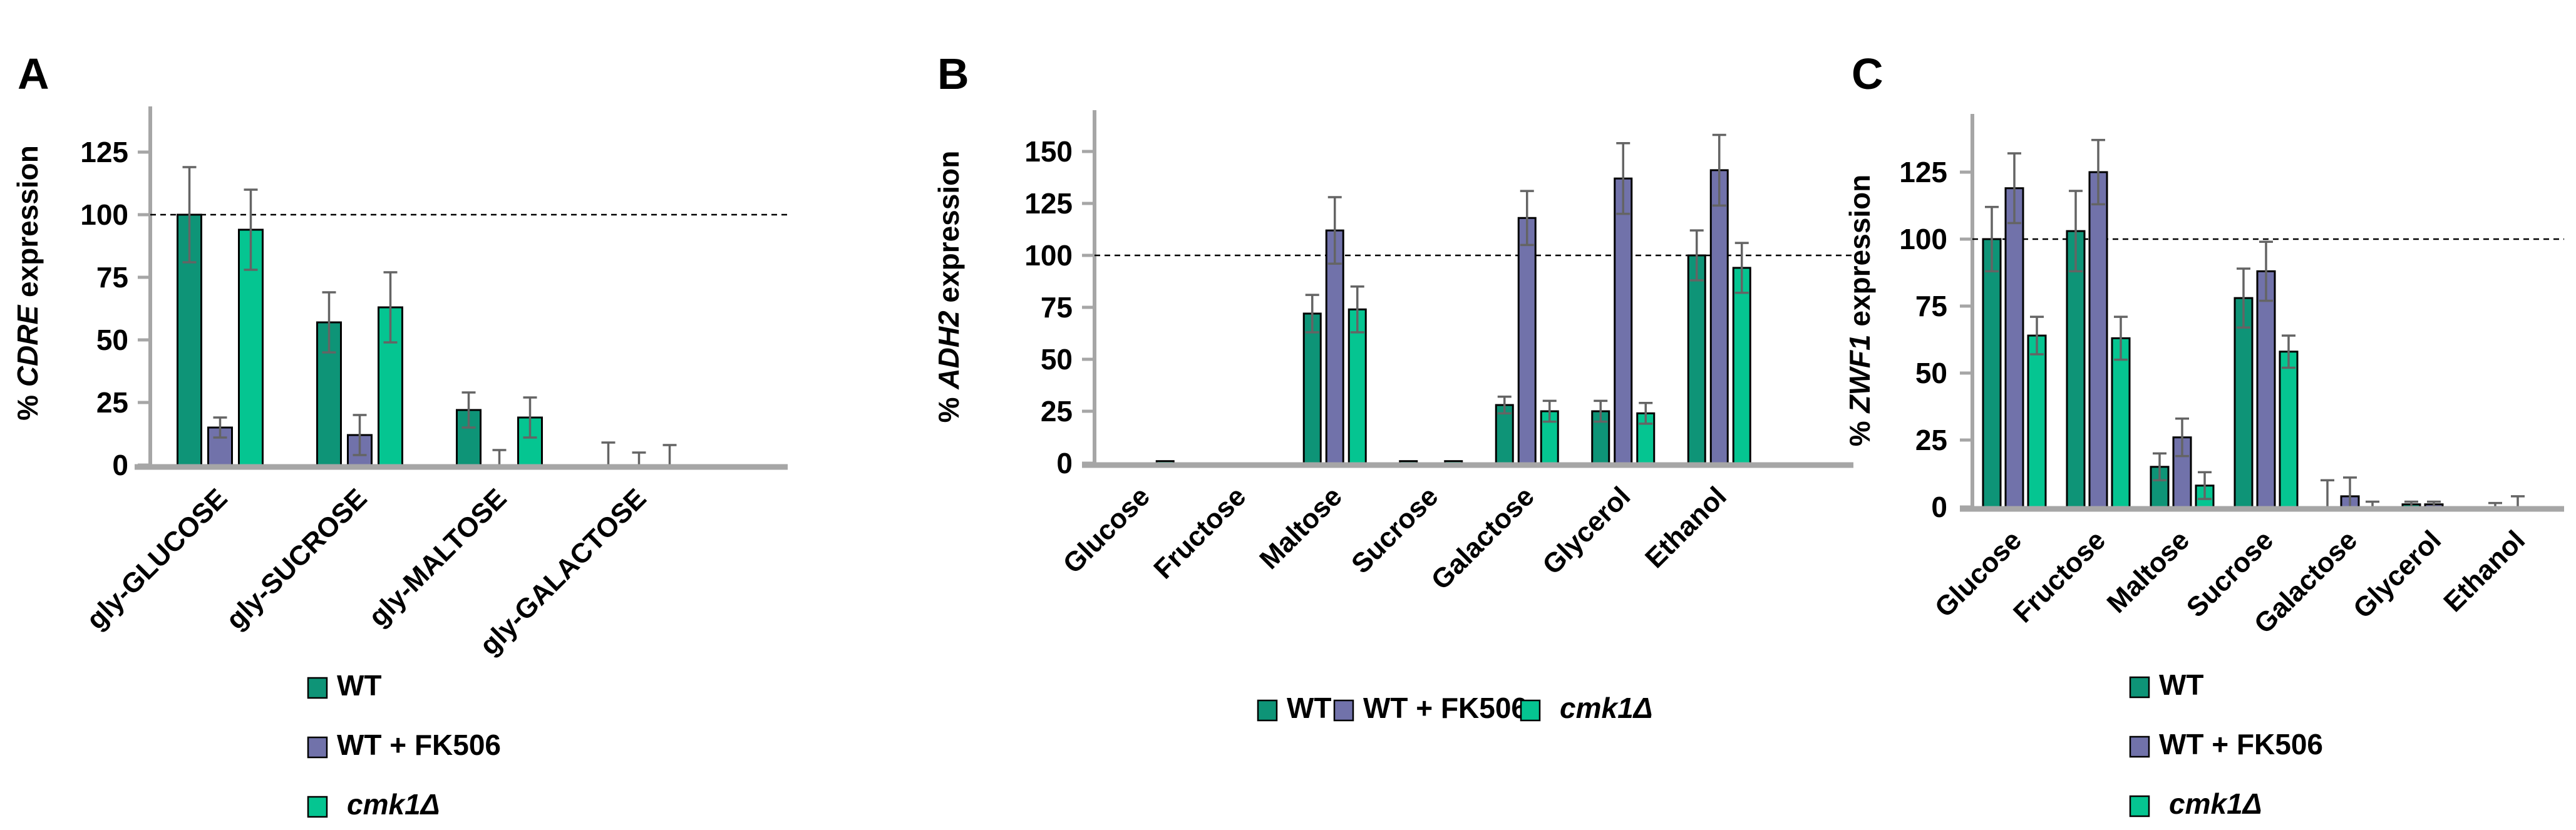 This screenshot has width=2576, height=830. I want to click on legend-panel-c: WT WT + FK506 cmk1Δ, so click(2226, 744).